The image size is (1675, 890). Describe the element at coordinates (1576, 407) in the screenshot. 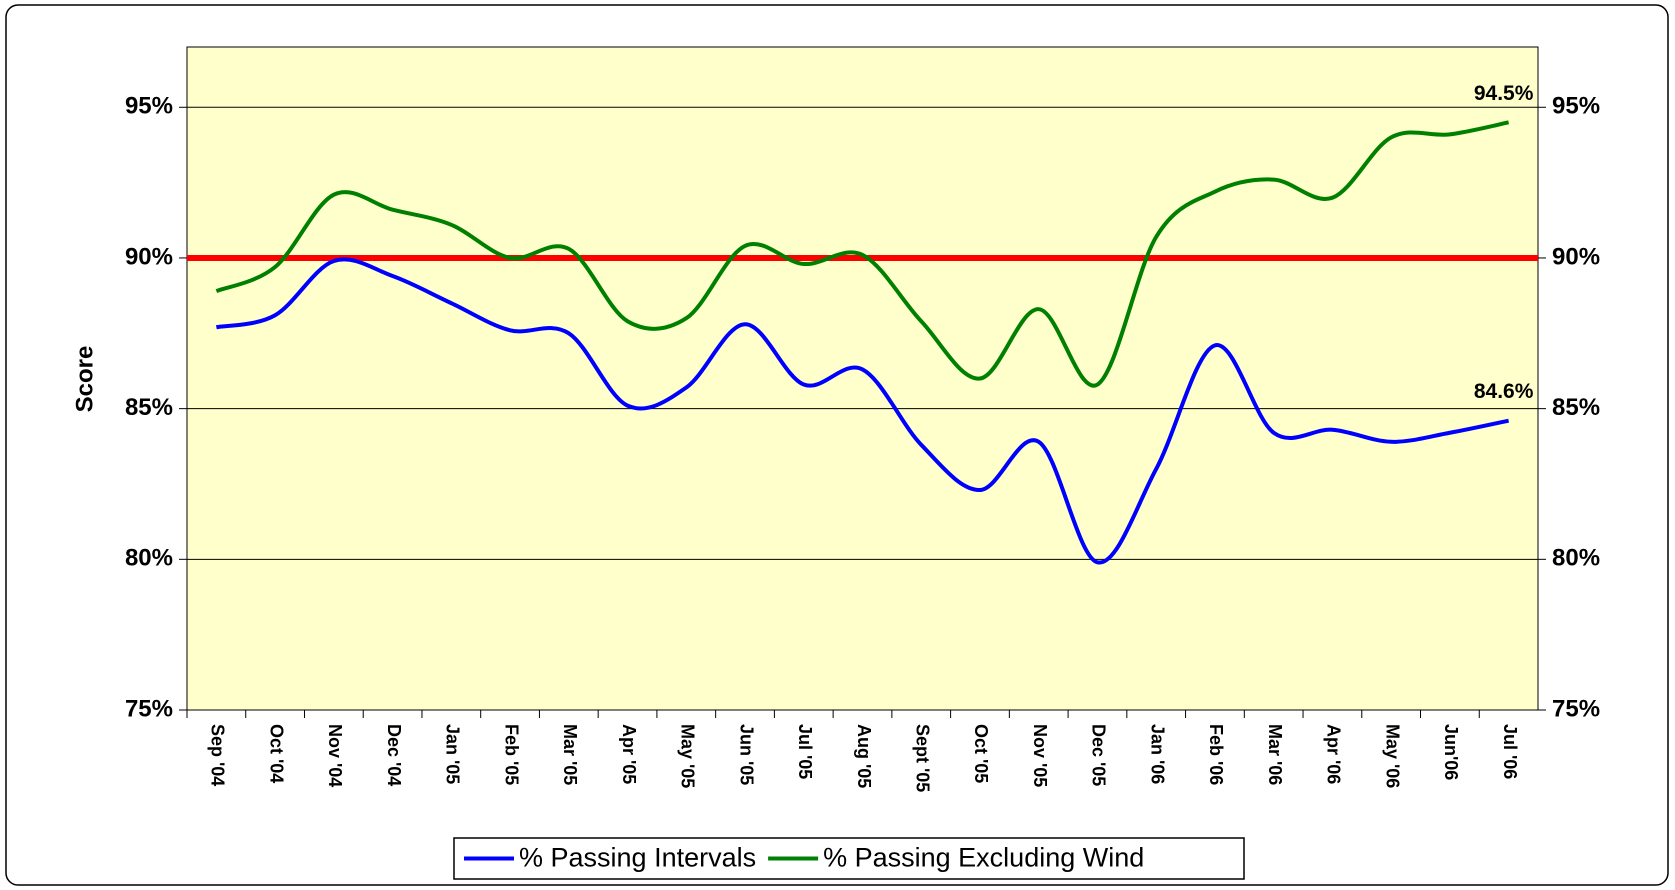

I see `y2-tick-label: 85%` at that location.